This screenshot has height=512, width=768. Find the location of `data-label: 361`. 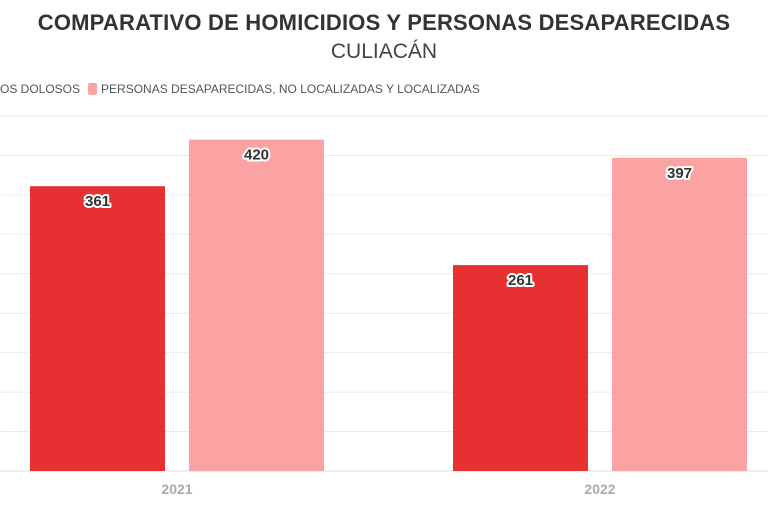

data-label: 361 is located at coordinates (97, 201).